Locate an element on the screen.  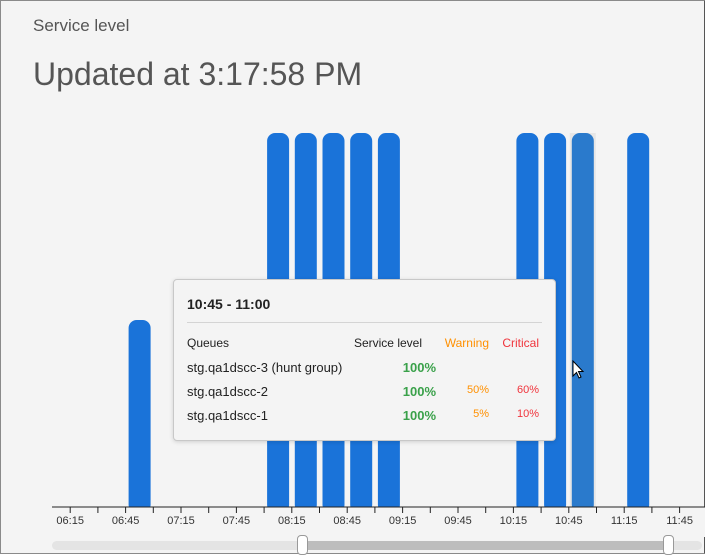
x-tick-label: 11:15 is located at coordinates (624, 521).